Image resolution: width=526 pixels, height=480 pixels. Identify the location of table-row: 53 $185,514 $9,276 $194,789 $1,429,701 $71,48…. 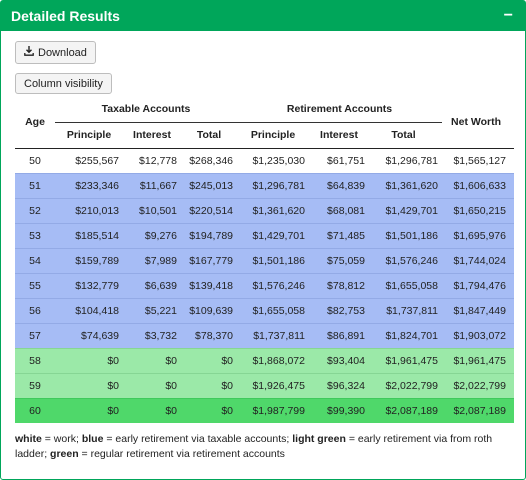
(264, 235).